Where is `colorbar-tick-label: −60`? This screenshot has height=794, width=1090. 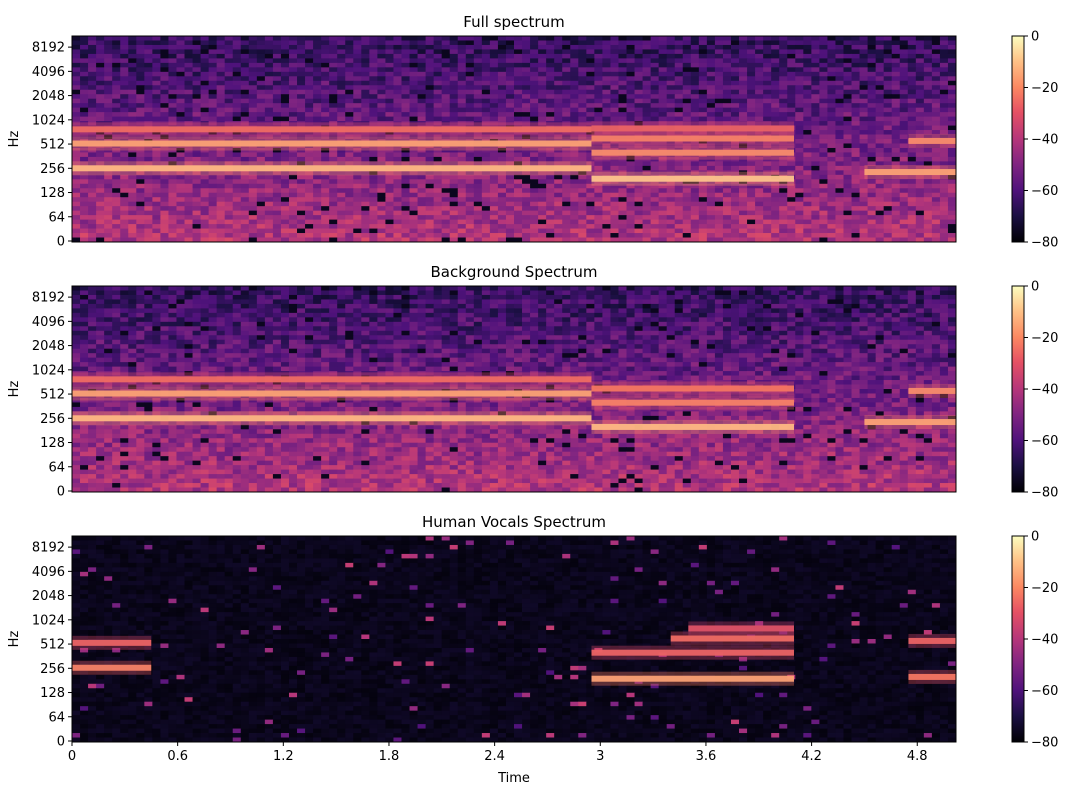
colorbar-tick-label: −60 is located at coordinates (1044, 191).